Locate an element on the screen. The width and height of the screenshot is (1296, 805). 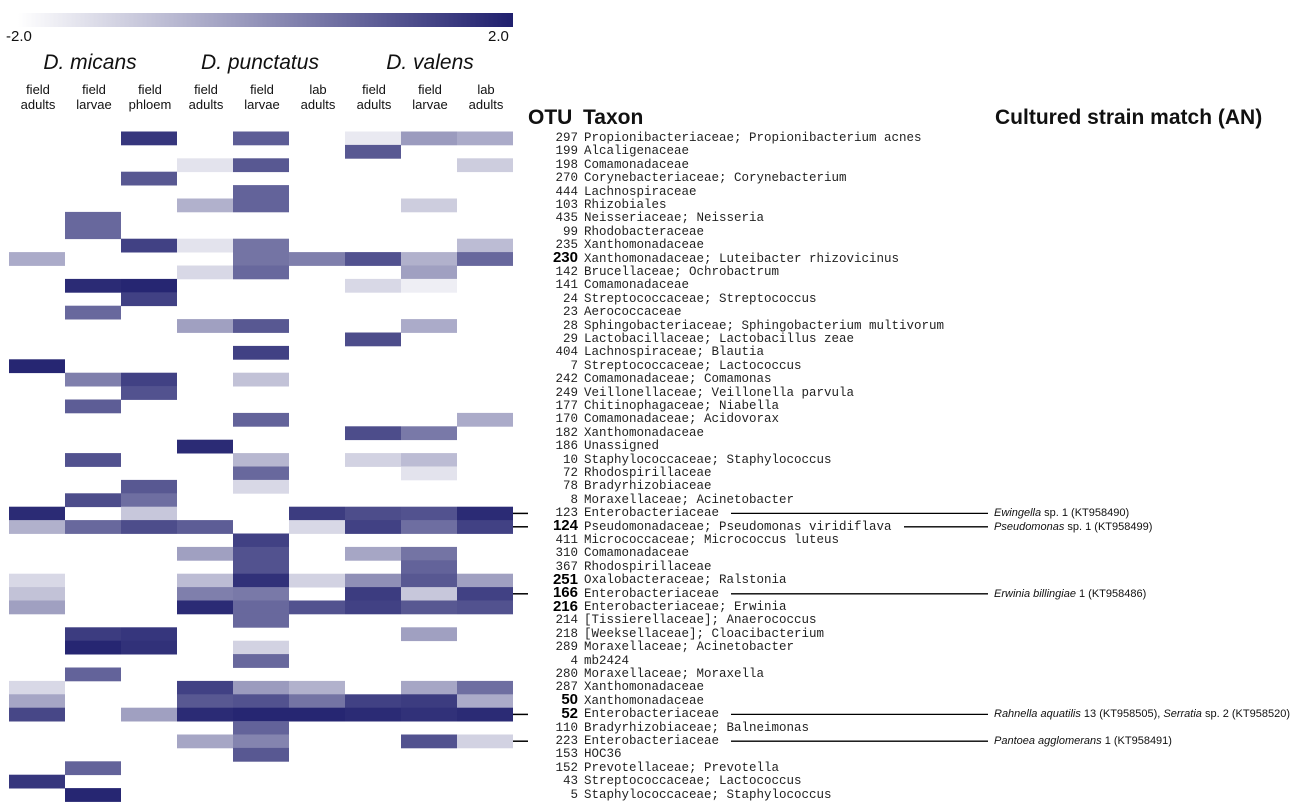
otu-id: 216 is located at coordinates (565, 606).